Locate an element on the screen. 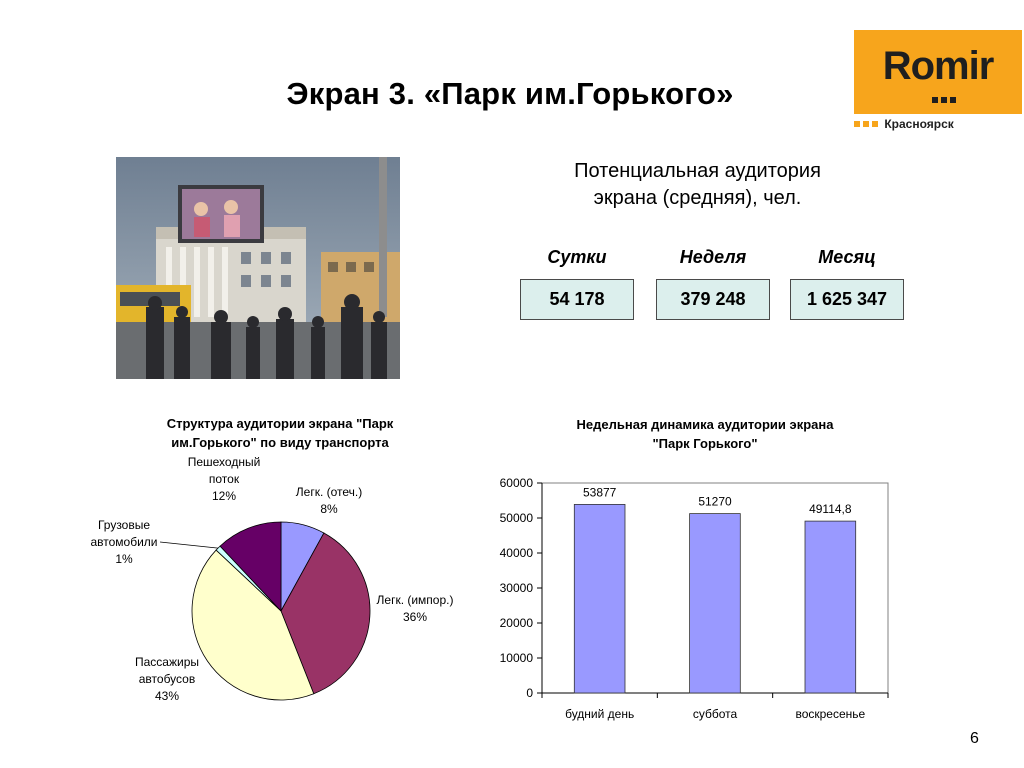 Image resolution: width=1024 pixels, height=768 pixels. logo-city: Красноярск is located at coordinates (904, 124).